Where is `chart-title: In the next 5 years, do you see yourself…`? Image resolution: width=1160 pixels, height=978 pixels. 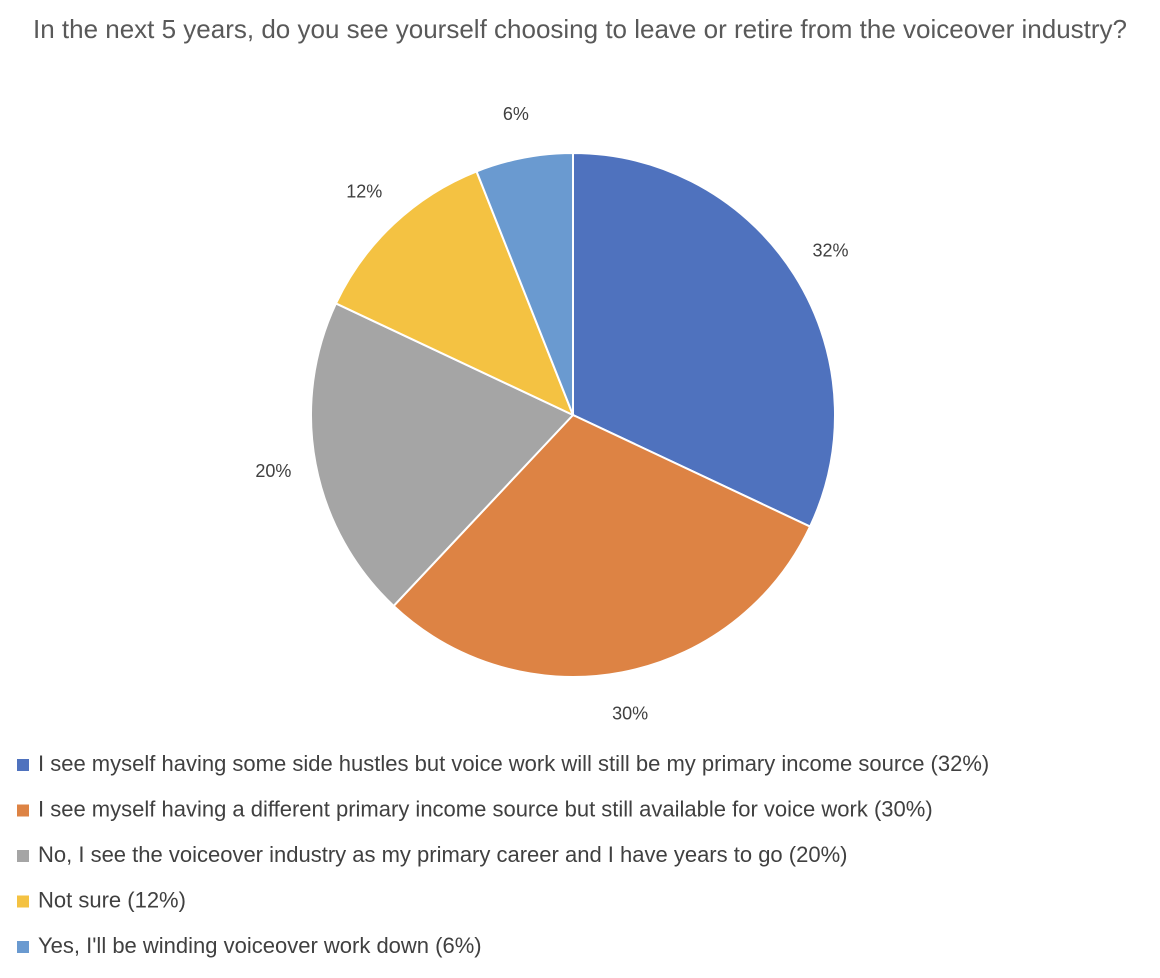
chart-title: In the next 5 years, do you see yourself… is located at coordinates (580, 29).